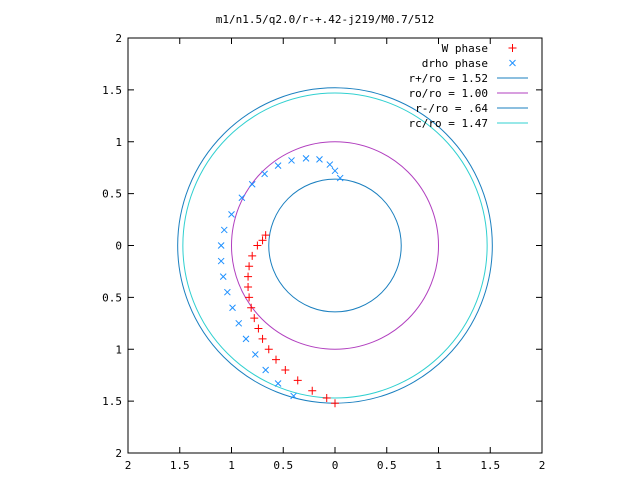 This screenshot has height=480, width=640. I want to click on legend-label-3: ro/ro = 1.00, so click(448, 93).